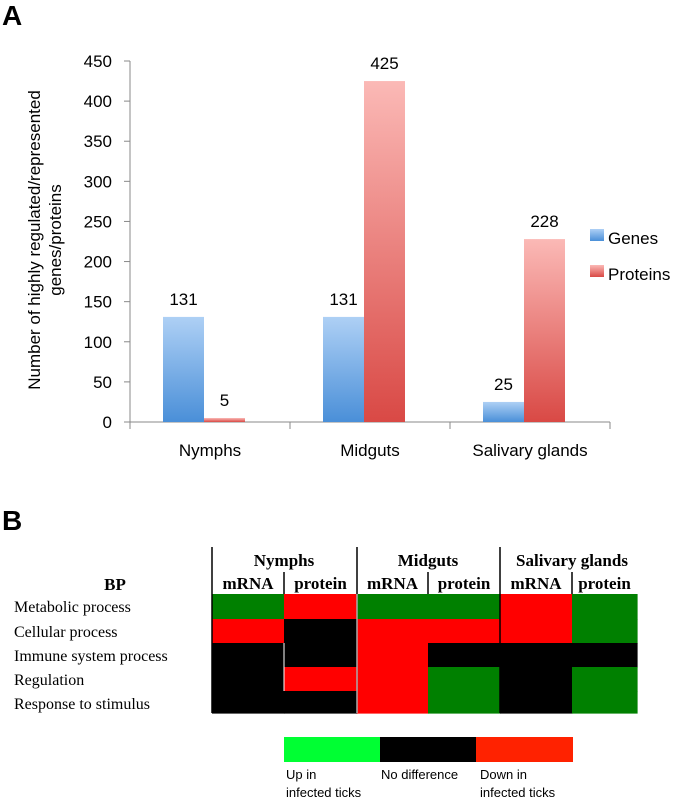 The image size is (677, 800). What do you see at coordinates (210, 450) in the screenshot?
I see `category-label: Nymphs` at bounding box center [210, 450].